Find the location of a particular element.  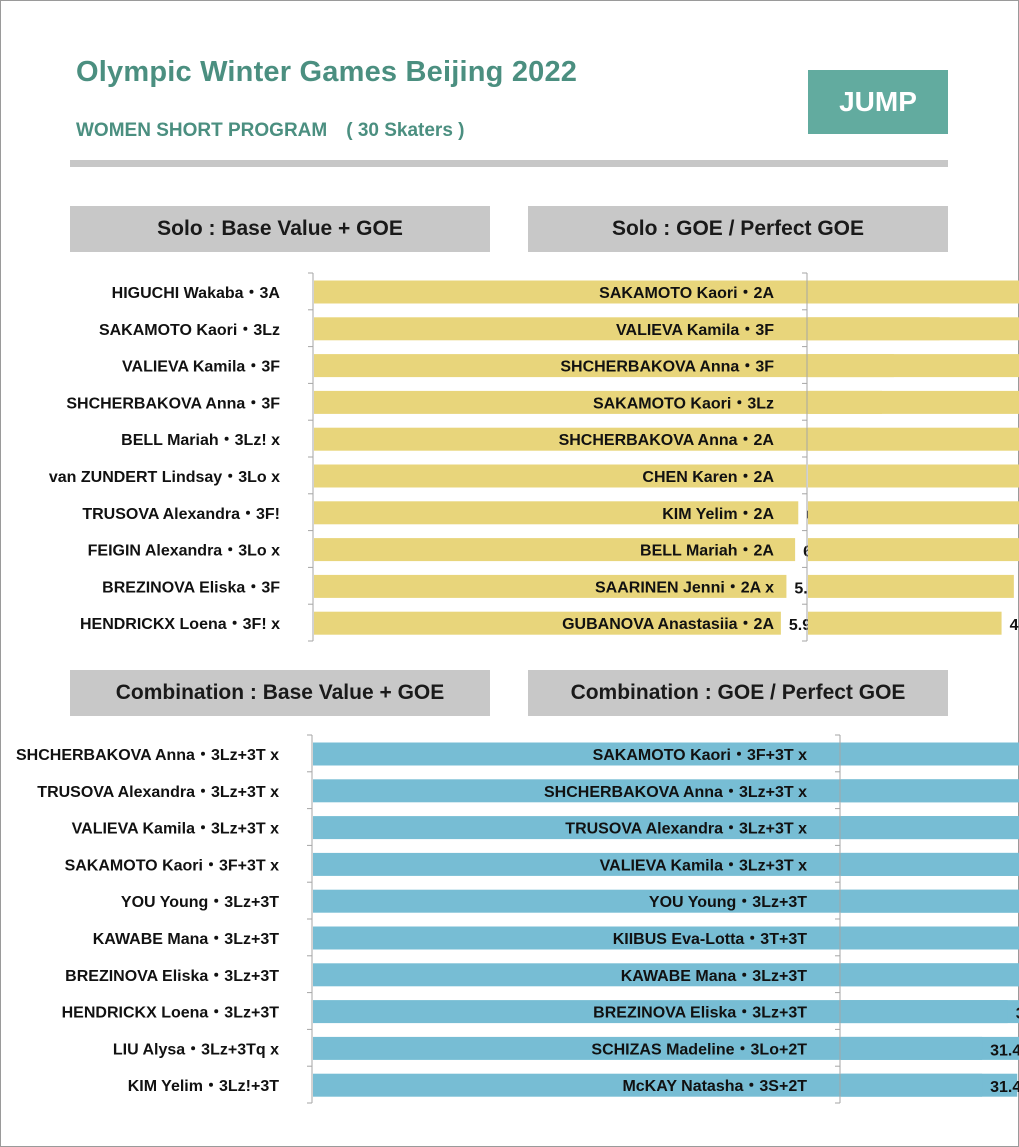

category-label: HIGUCHI Wakaba・3A is located at coordinates (196, 293).